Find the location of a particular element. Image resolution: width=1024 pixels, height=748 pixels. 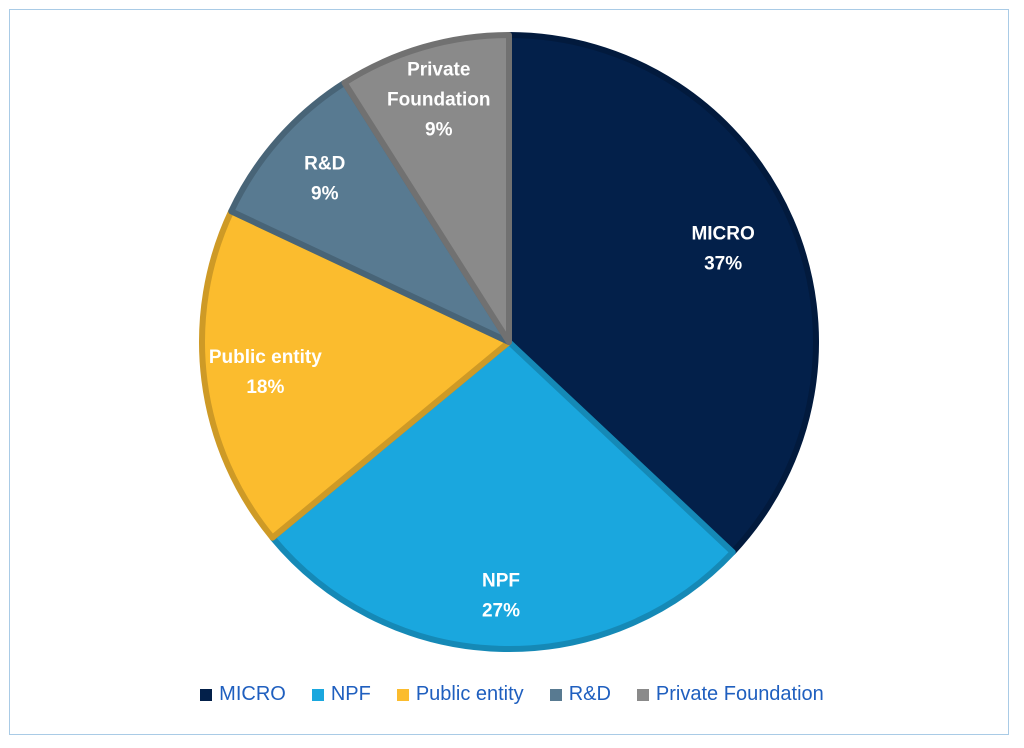

legend-item-private-foundation: Private Foundation is located at coordinates (730, 694).